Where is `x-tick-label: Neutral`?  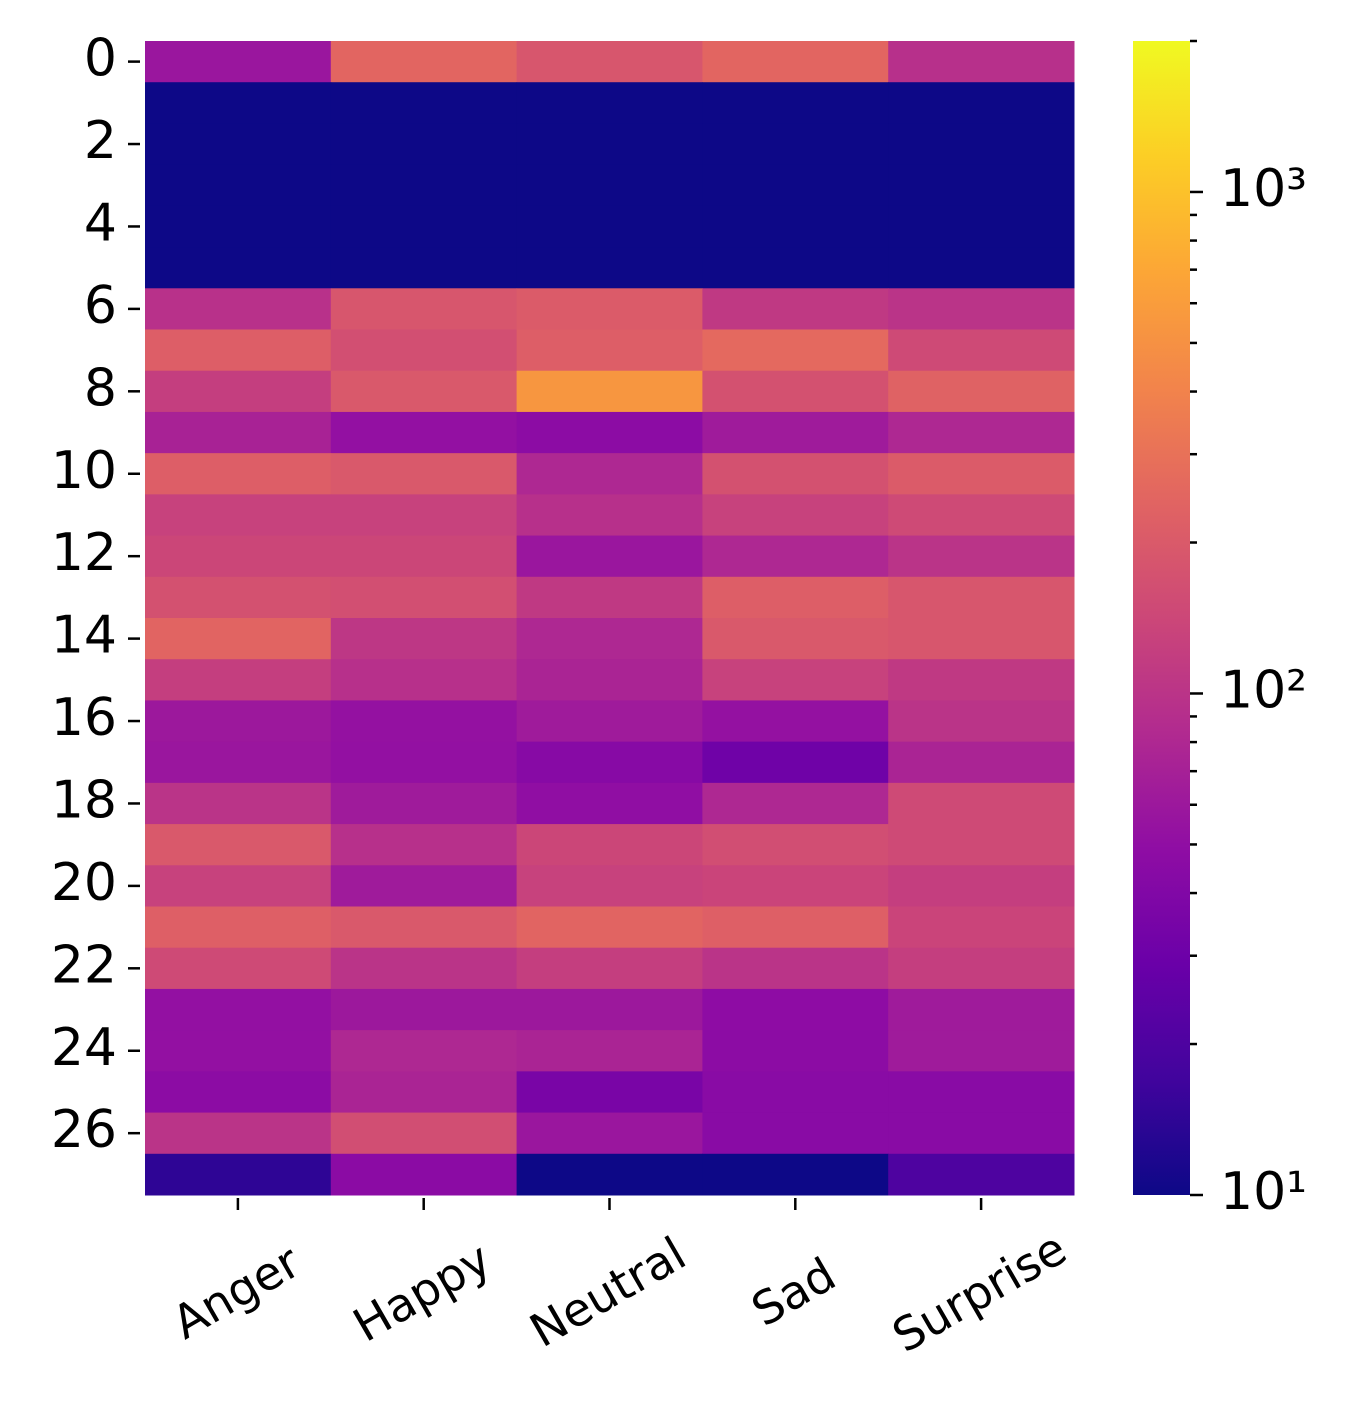
x-tick-label: Neutral is located at coordinates (608, 1292).